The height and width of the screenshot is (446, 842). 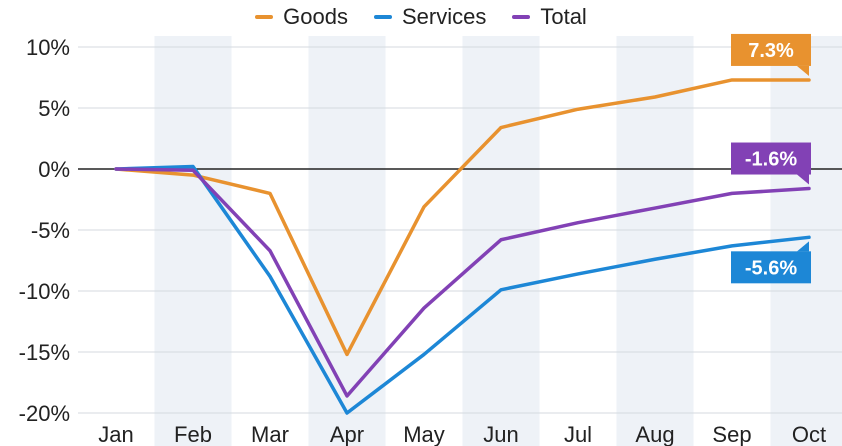 I want to click on callout-services: -5.6%, so click(x=771, y=262).